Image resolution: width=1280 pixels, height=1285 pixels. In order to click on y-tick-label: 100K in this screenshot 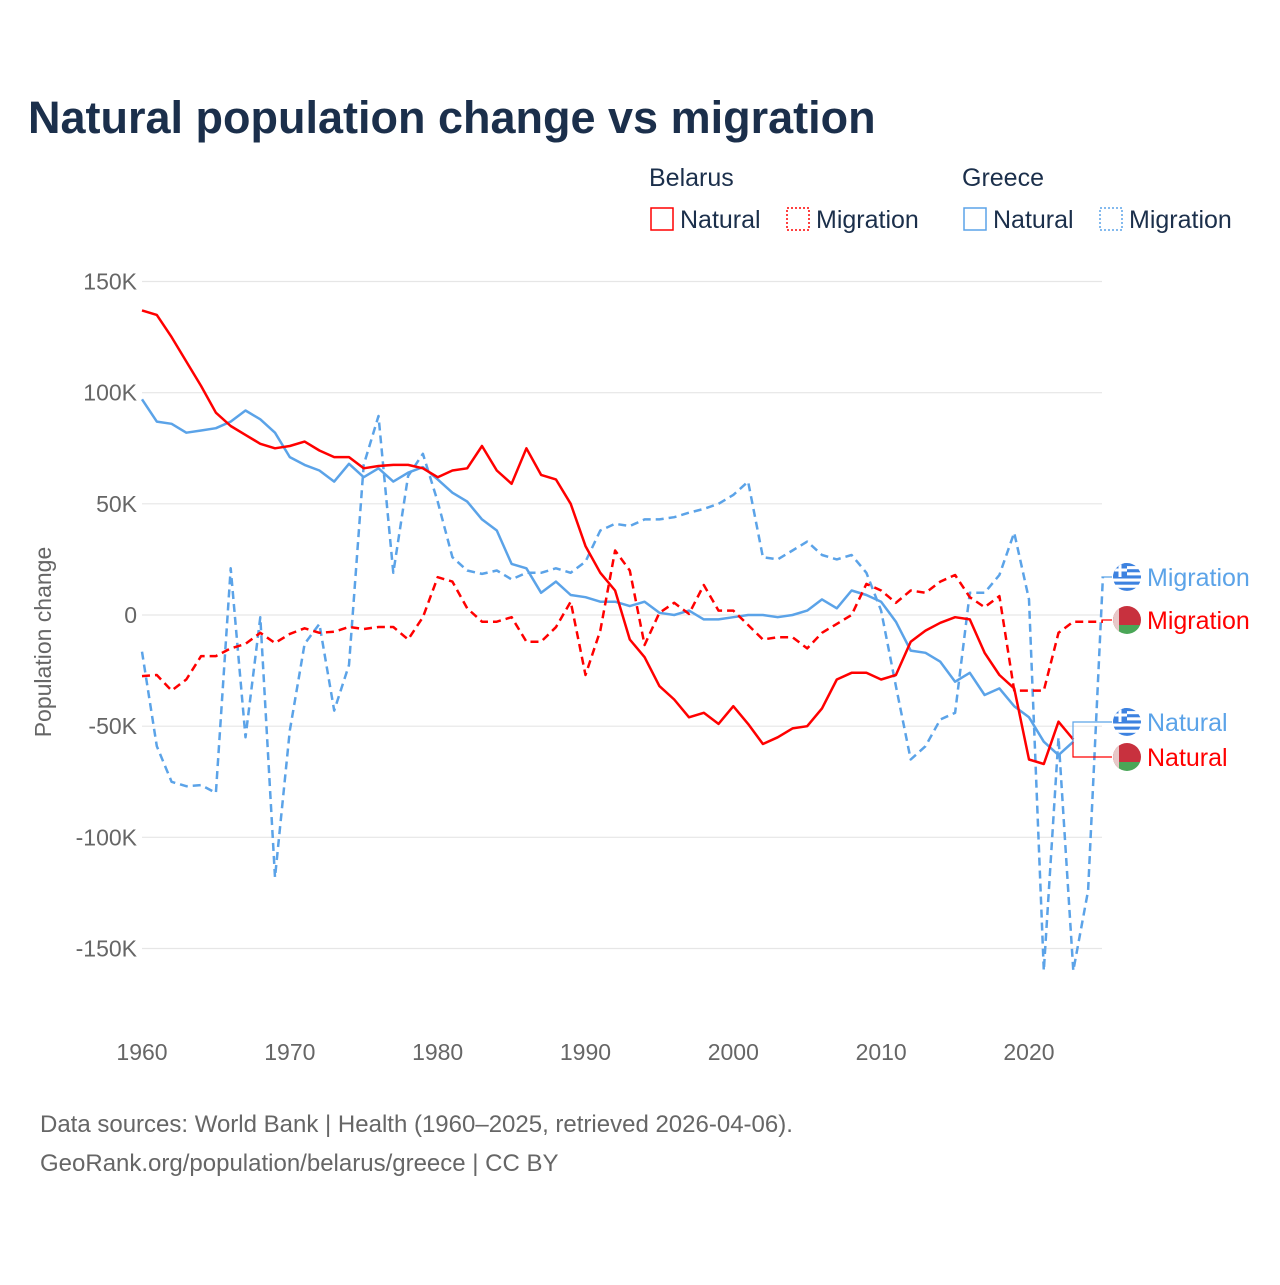, I will do `click(110, 393)`.